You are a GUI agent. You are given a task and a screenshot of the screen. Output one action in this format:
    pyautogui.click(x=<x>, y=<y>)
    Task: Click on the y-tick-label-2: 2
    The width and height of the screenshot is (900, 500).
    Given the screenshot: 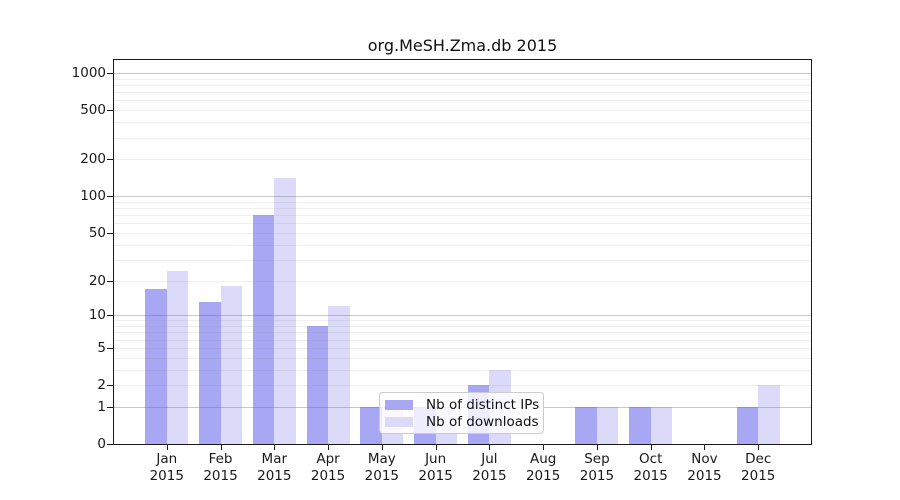 What is the action you would take?
    pyautogui.click(x=101, y=385)
    